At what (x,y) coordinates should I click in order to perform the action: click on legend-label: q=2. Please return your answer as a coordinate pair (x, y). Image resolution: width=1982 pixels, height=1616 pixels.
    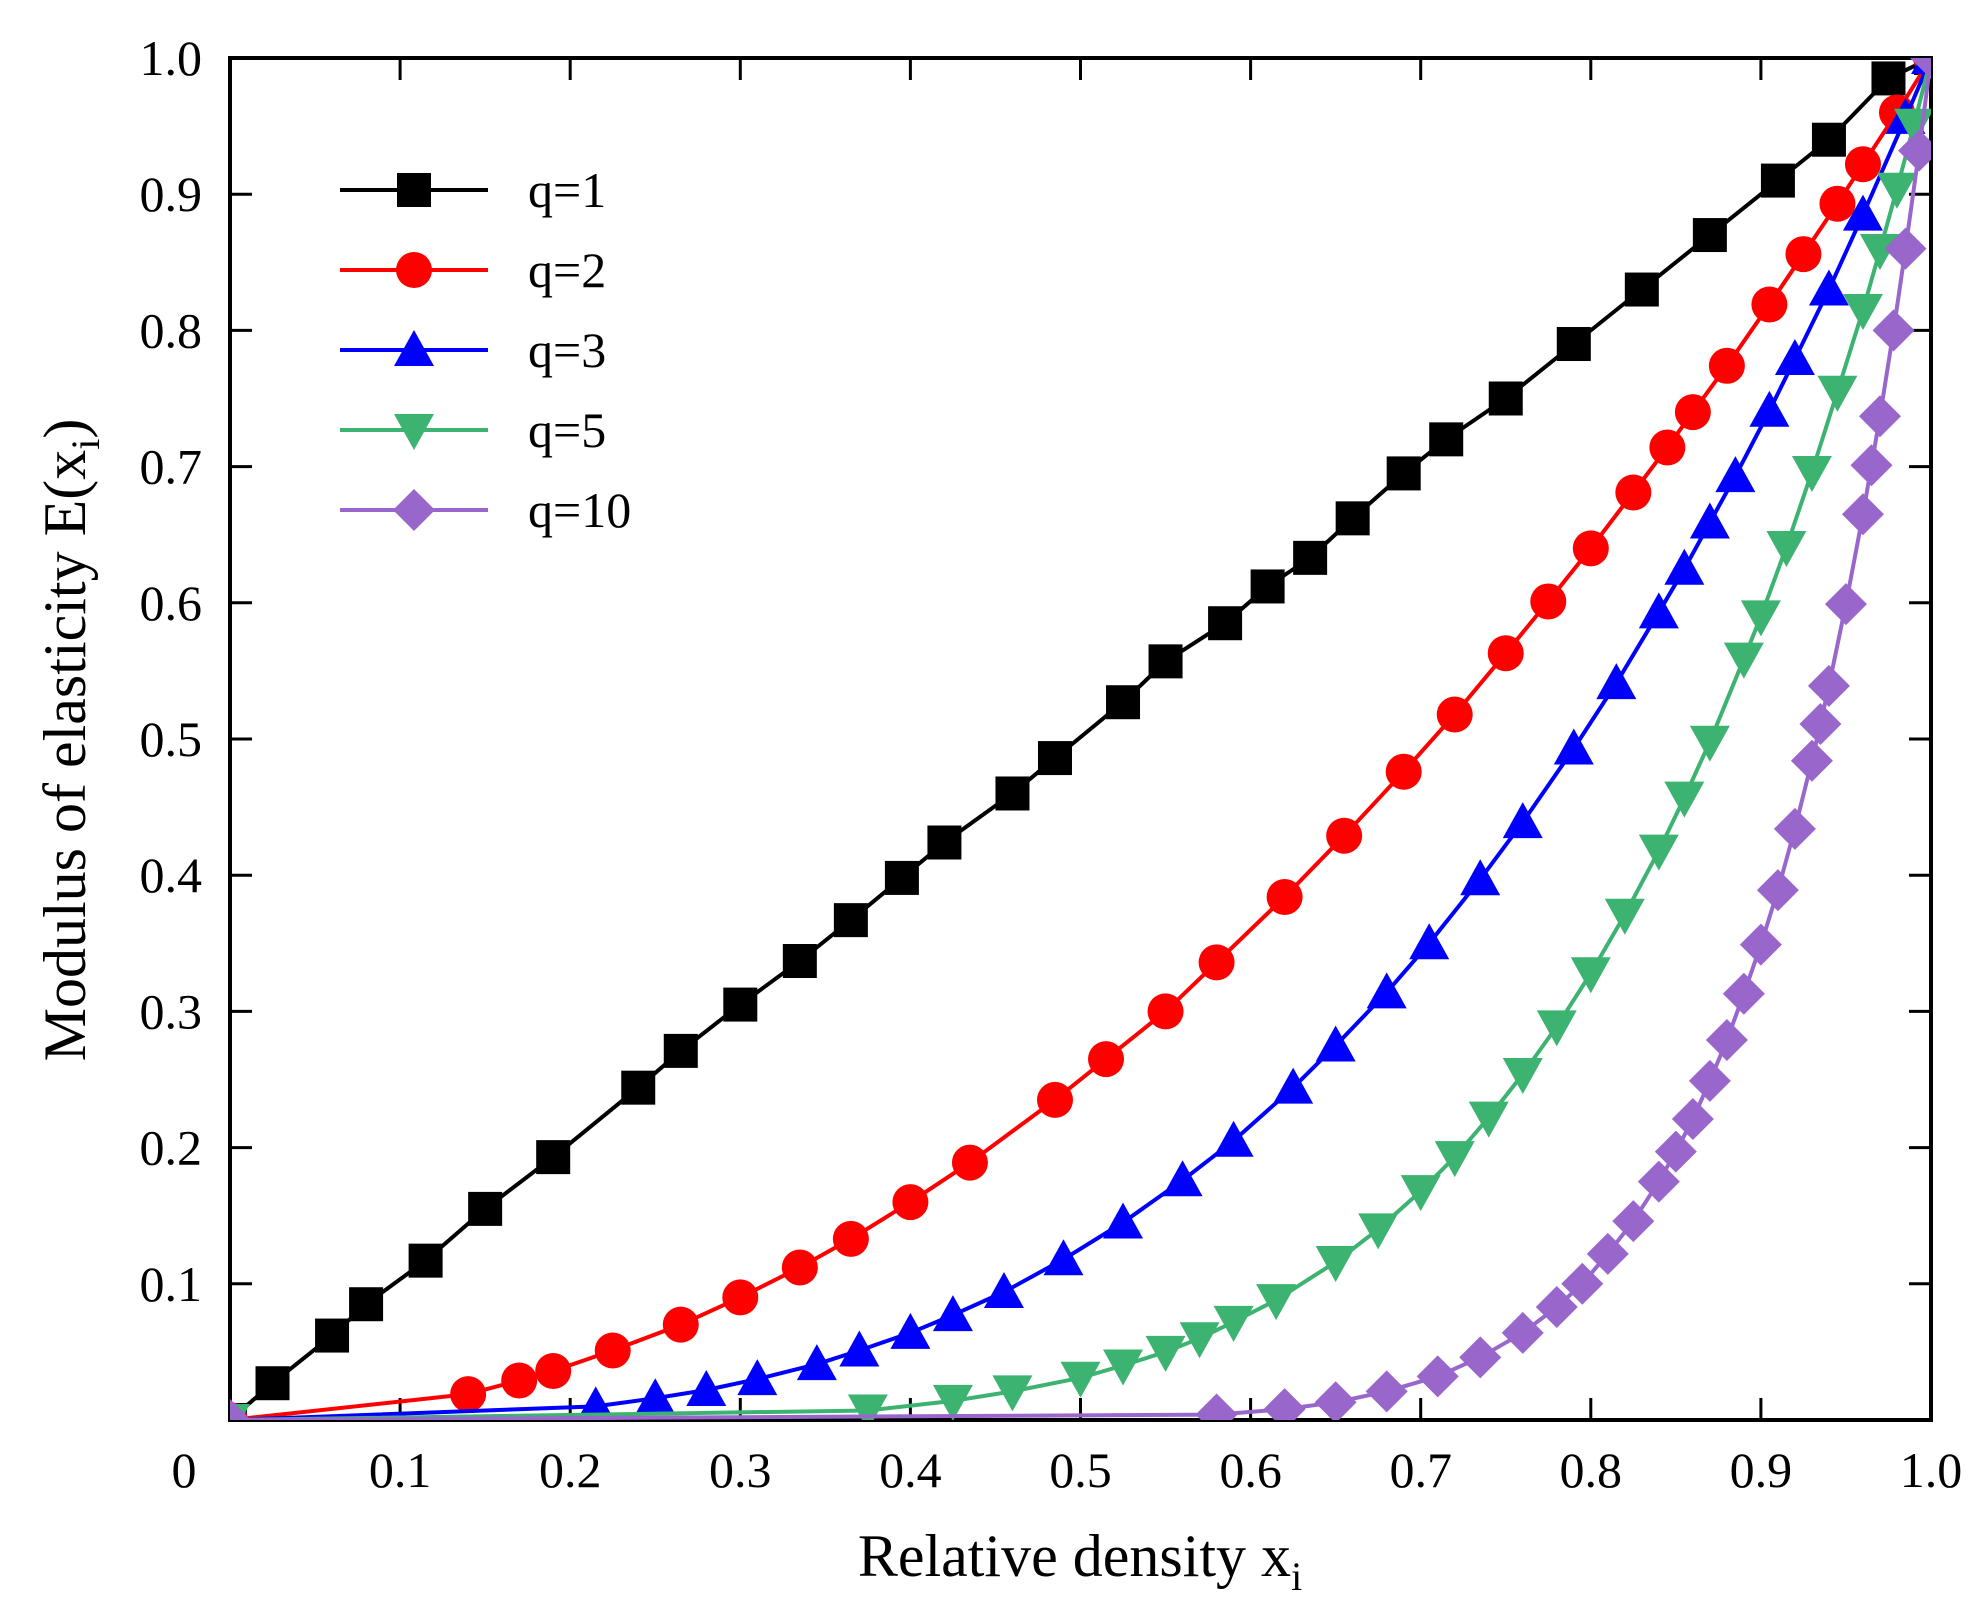
    Looking at the image, I should click on (567, 270).